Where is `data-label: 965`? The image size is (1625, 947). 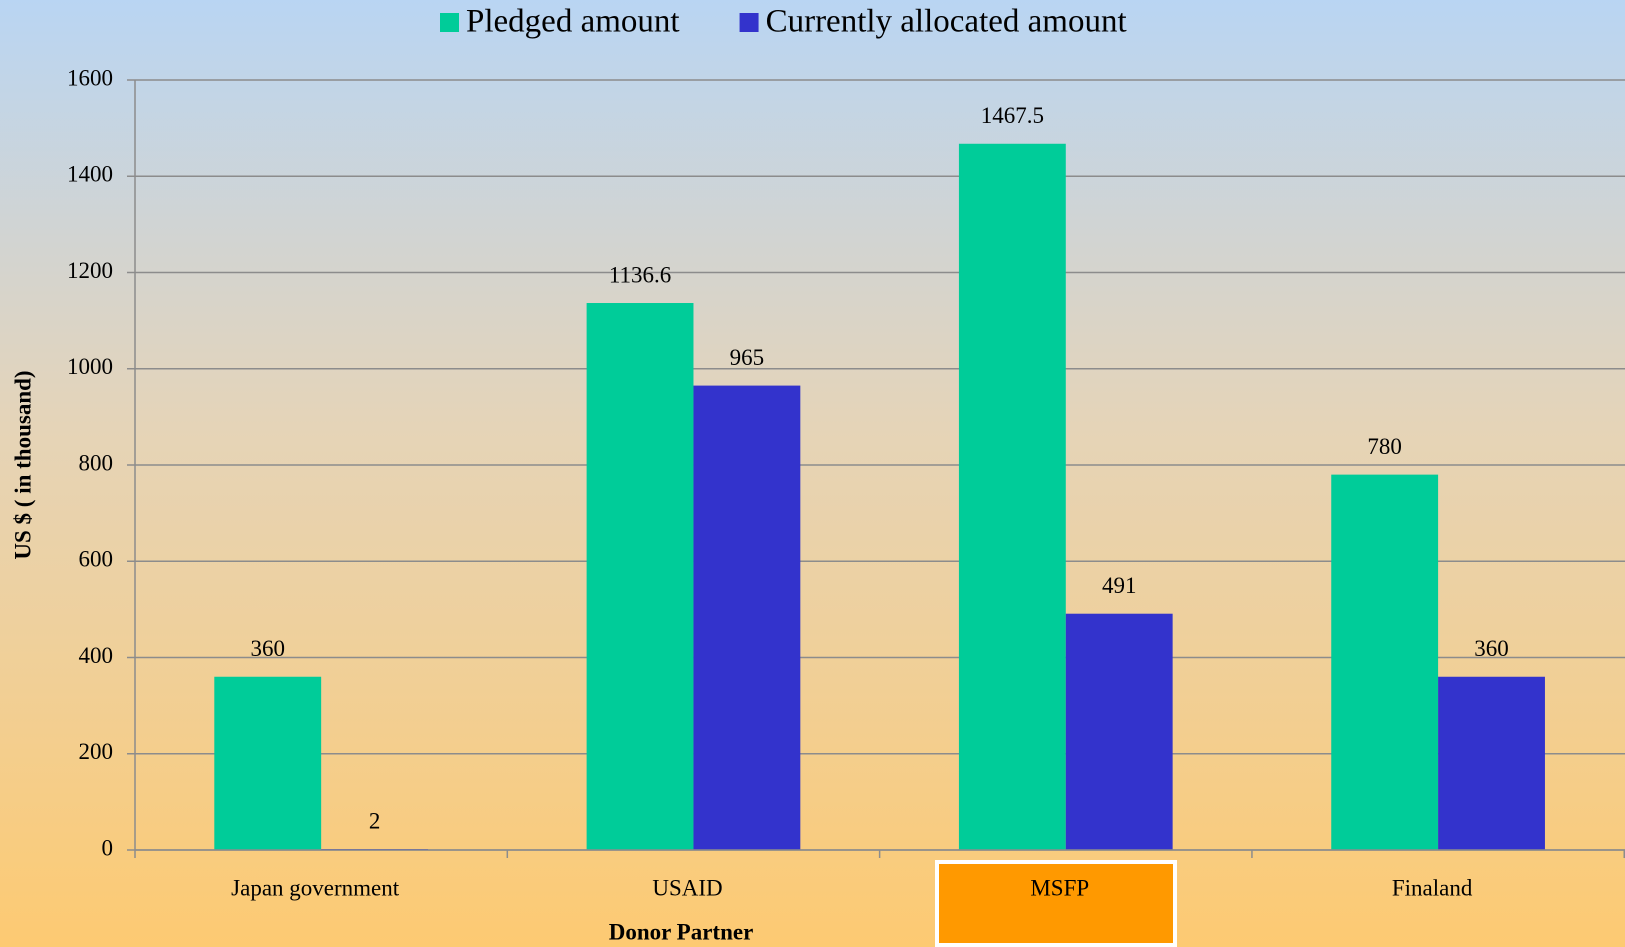
data-label: 965 is located at coordinates (747, 357).